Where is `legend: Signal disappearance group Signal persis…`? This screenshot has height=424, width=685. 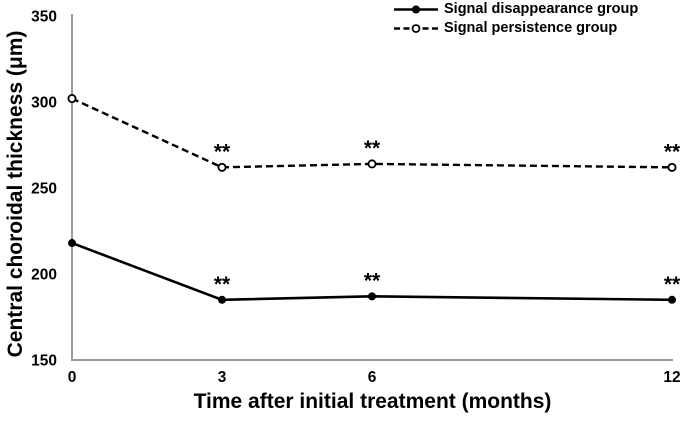 legend: Signal disappearance group Signal persis… is located at coordinates (515, 20).